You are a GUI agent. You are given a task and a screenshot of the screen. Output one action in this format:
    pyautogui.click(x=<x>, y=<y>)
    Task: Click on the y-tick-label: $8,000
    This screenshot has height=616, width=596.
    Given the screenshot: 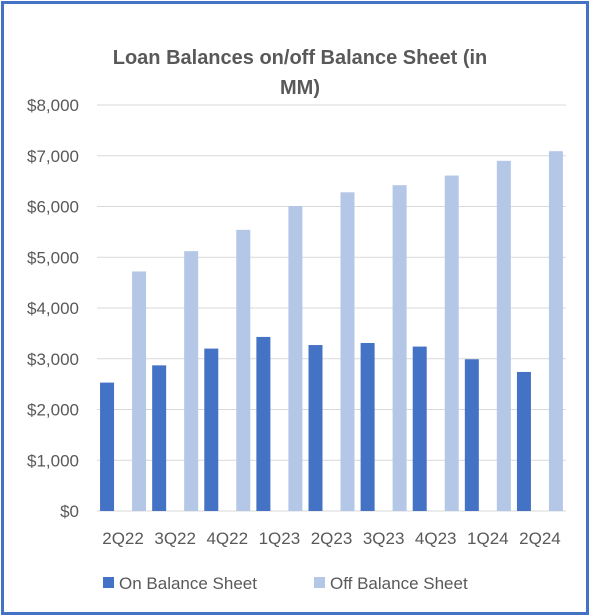 What is the action you would take?
    pyautogui.click(x=53, y=105)
    